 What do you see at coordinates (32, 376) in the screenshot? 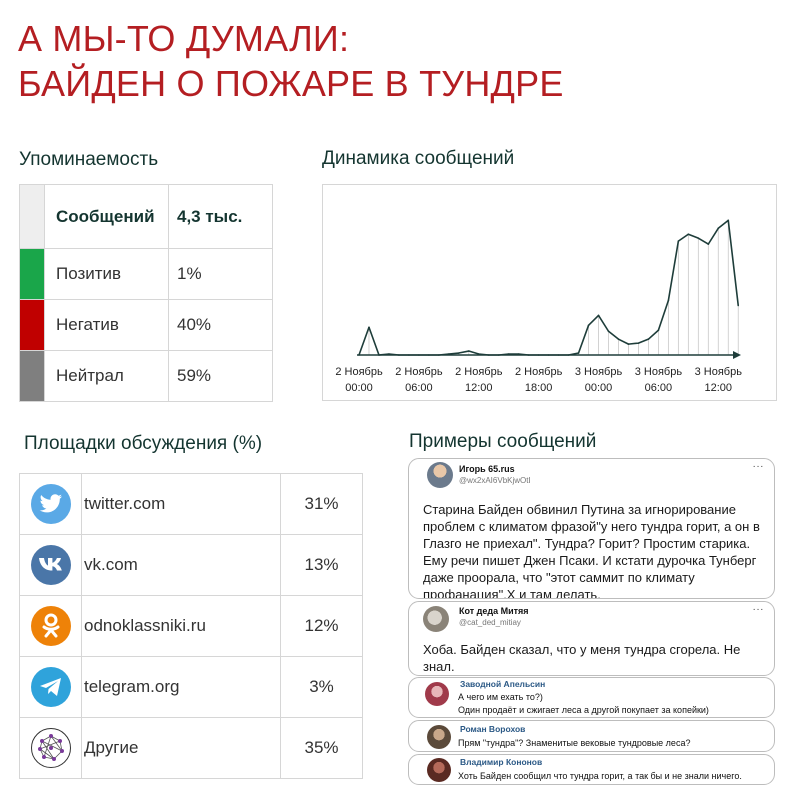
I see `neutral-swatch` at bounding box center [32, 376].